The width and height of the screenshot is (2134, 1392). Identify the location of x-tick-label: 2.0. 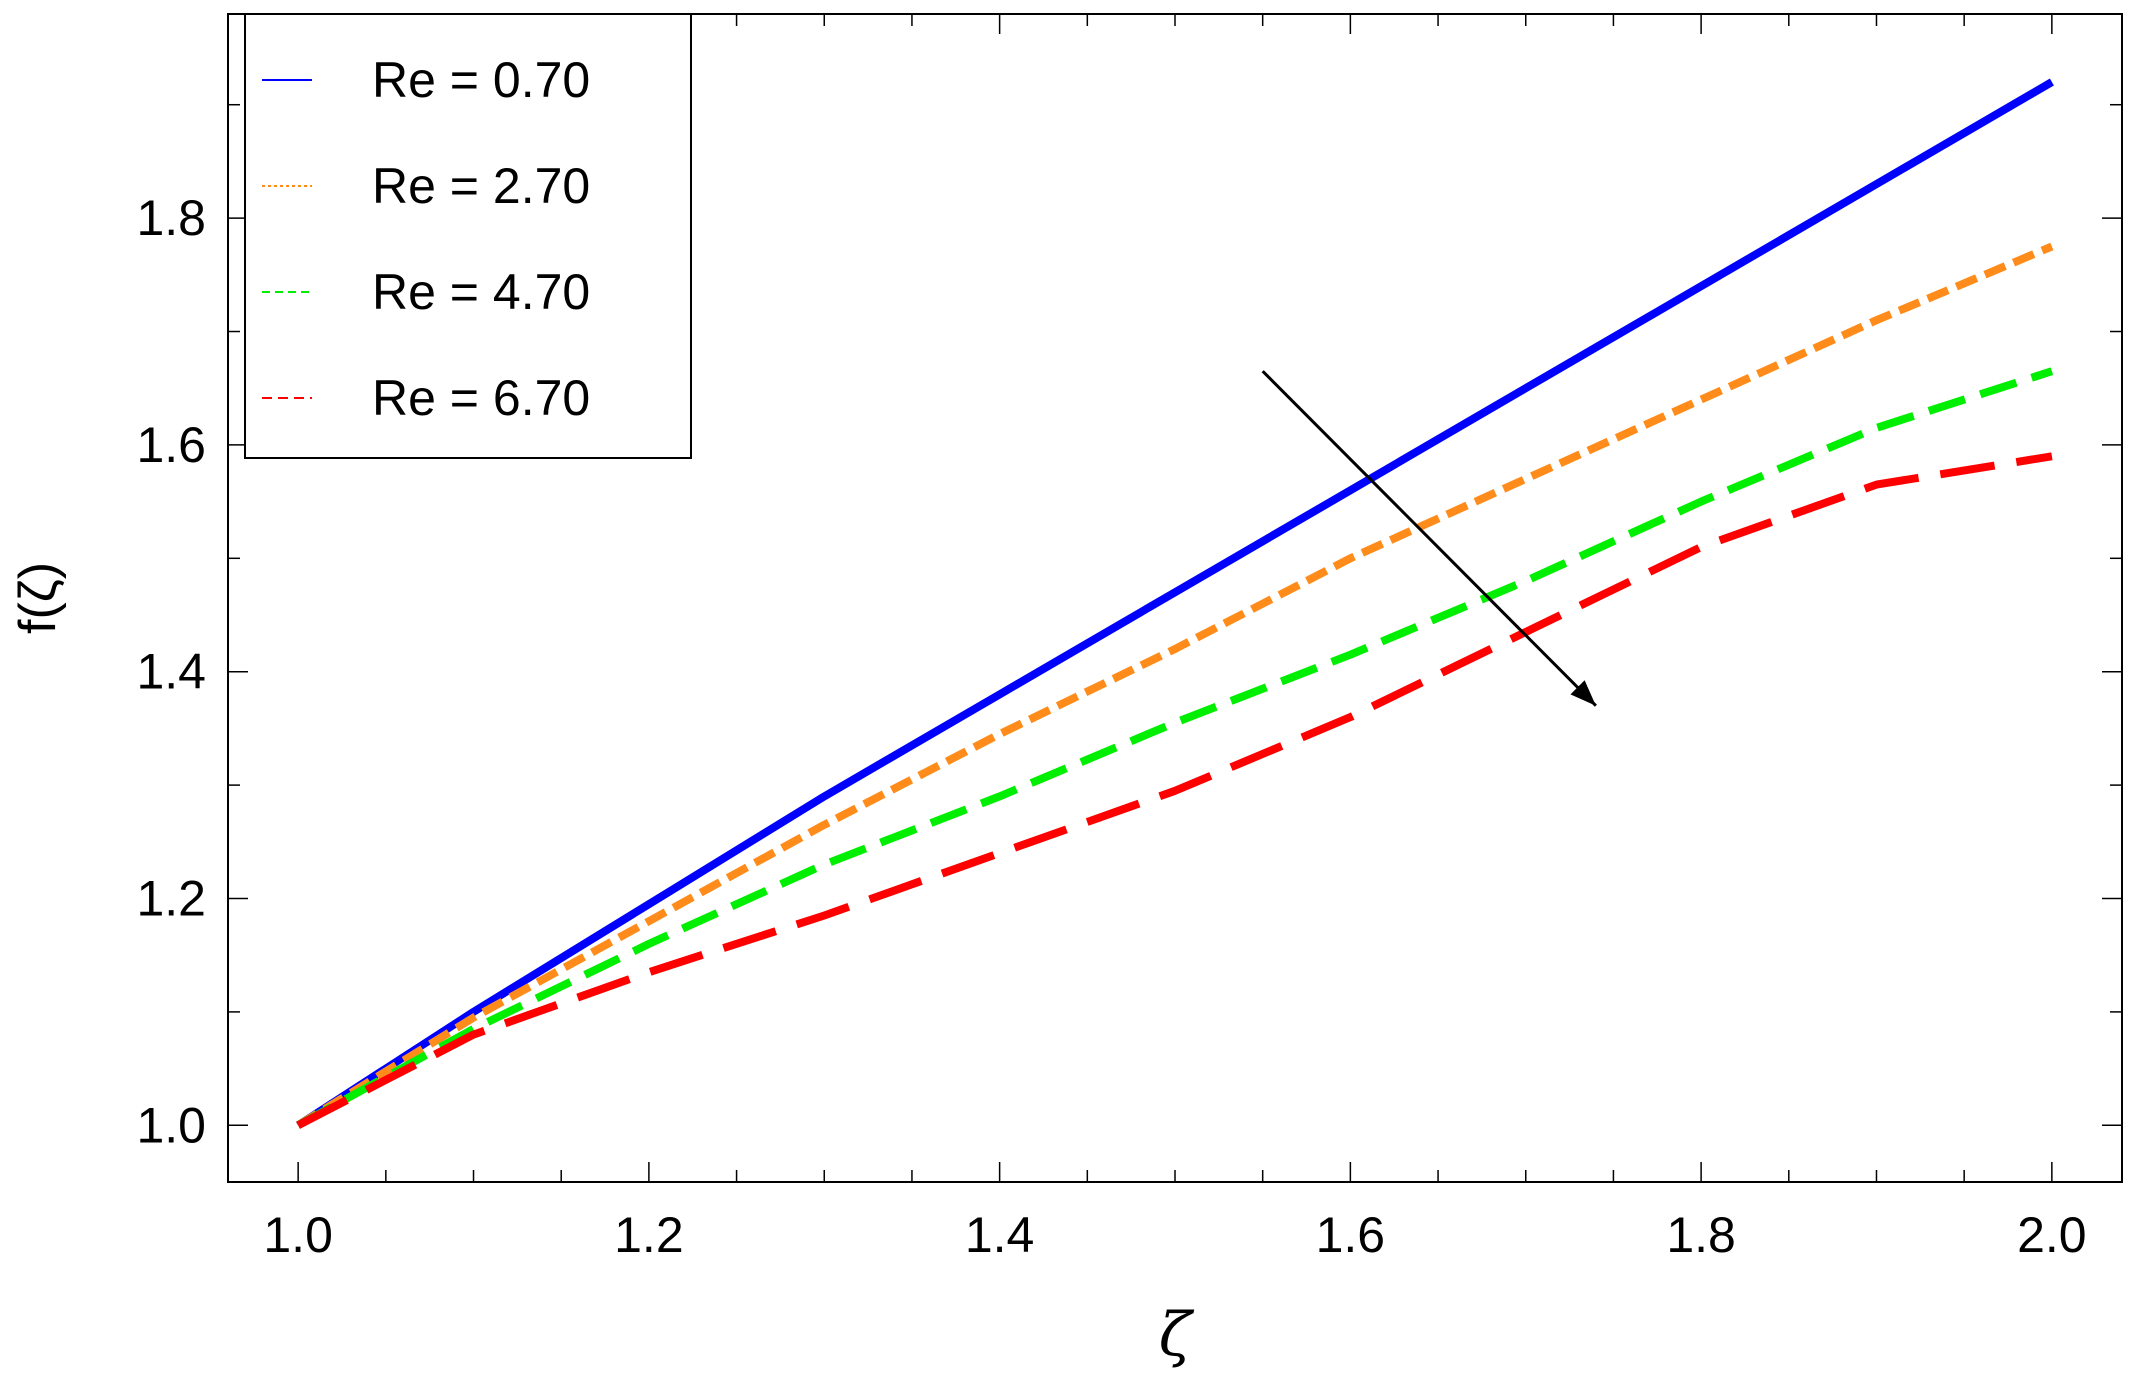
(2052, 1235).